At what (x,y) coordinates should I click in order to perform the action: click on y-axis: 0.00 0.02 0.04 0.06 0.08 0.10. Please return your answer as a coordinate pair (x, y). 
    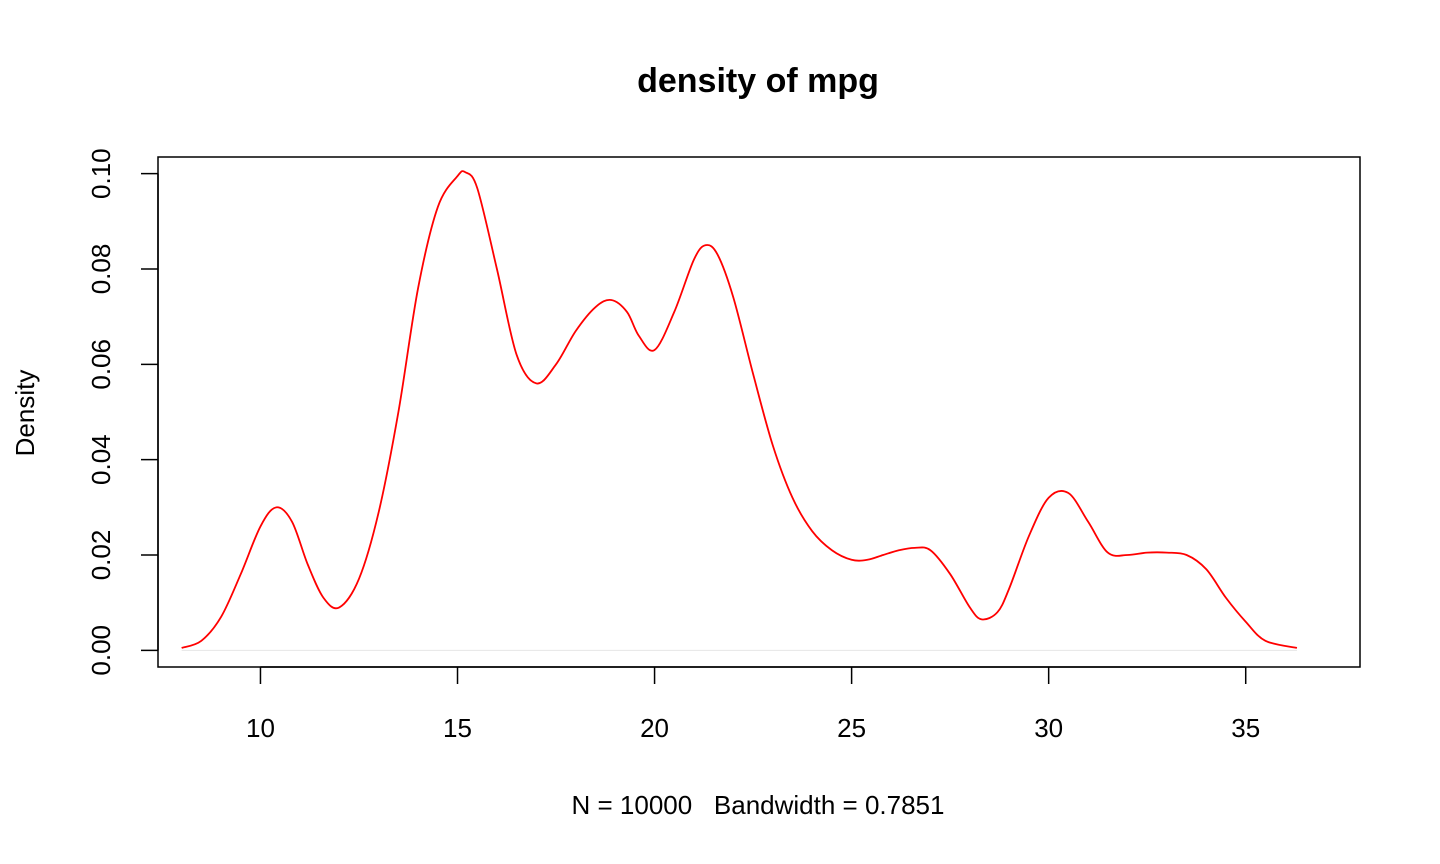
    Looking at the image, I should click on (122, 412).